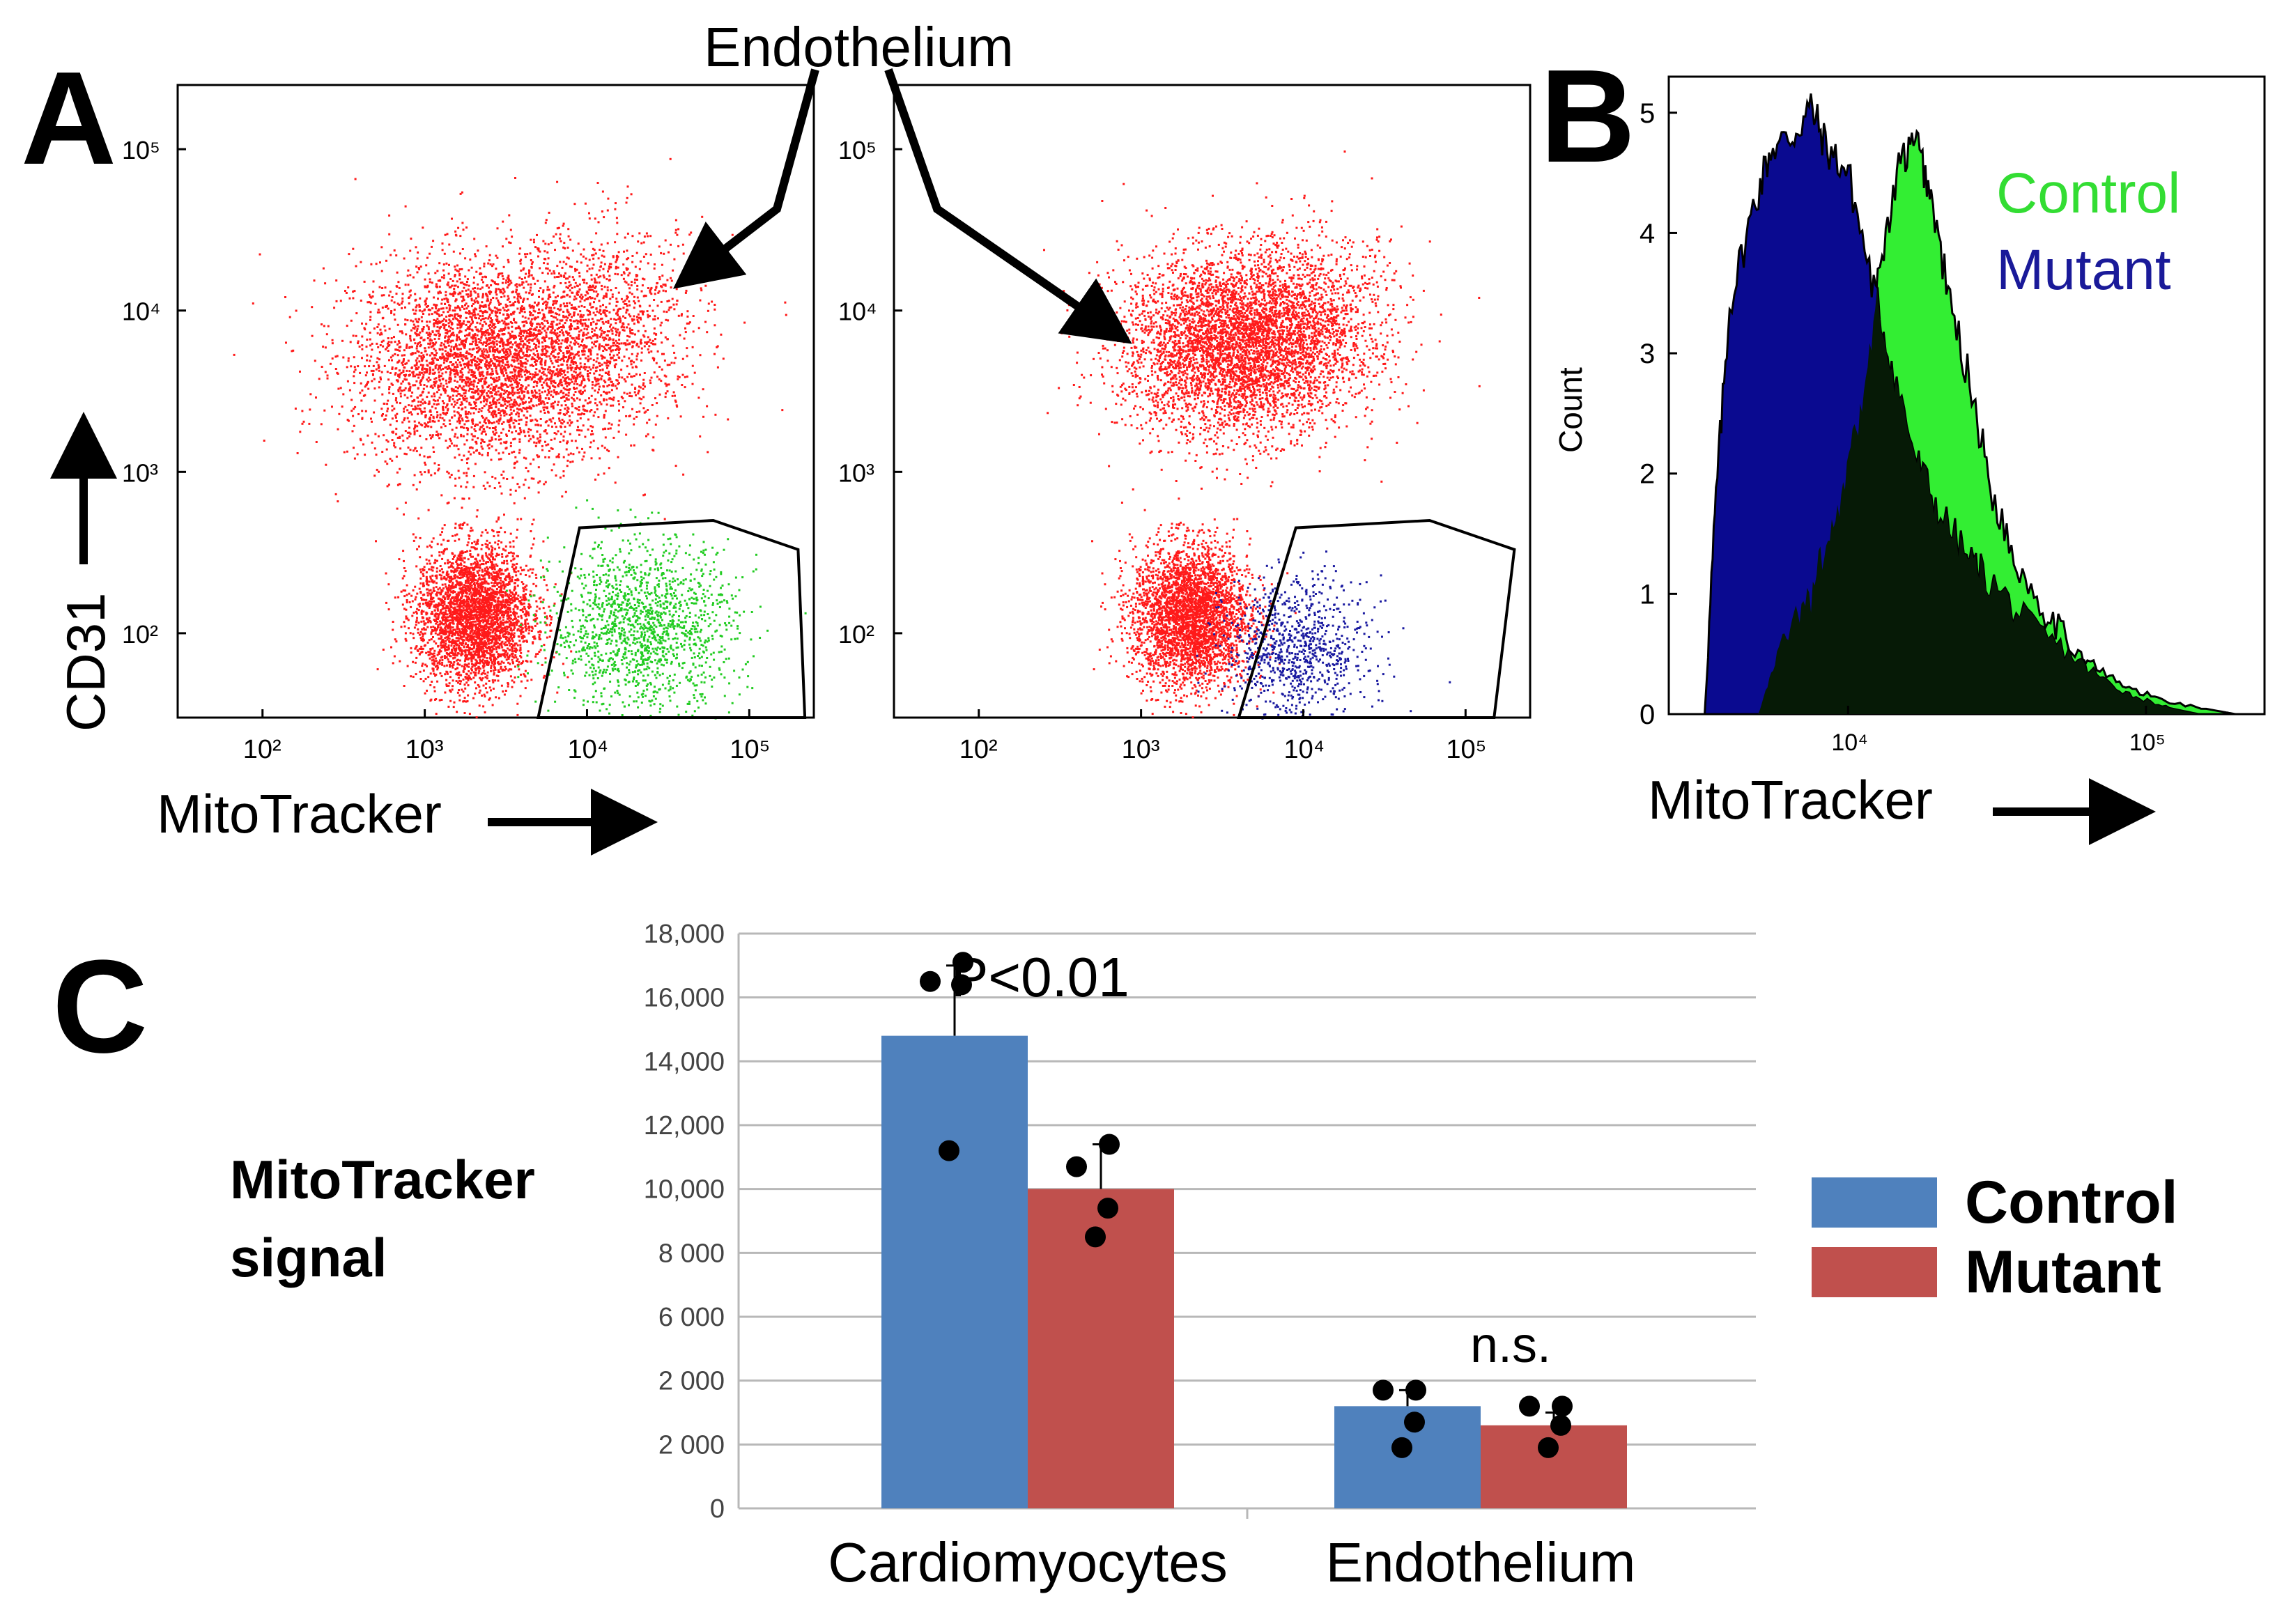 This screenshot has width=2291, height=1624. What do you see at coordinates (1647, 474) in the screenshot?
I see `b-ytick-label: 2` at bounding box center [1647, 474].